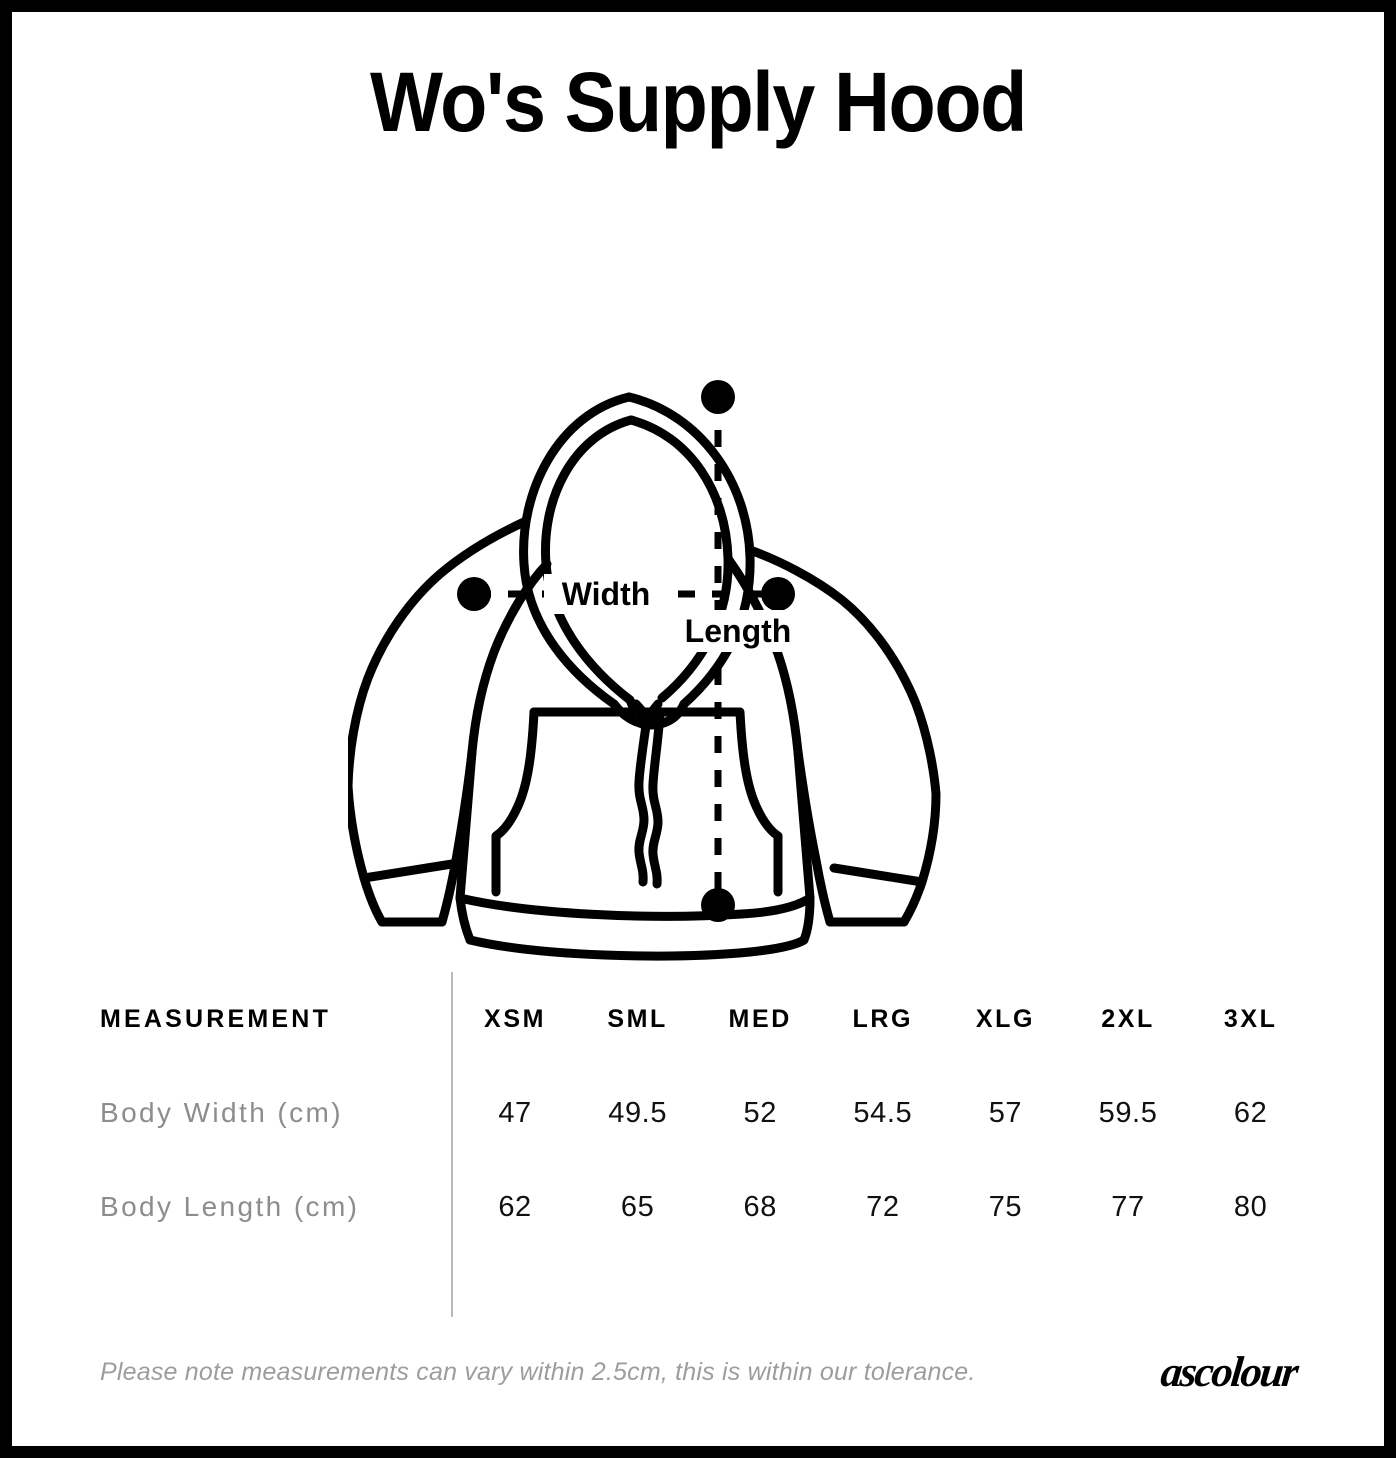  I want to click on cell-value: 77, so click(1128, 1206).